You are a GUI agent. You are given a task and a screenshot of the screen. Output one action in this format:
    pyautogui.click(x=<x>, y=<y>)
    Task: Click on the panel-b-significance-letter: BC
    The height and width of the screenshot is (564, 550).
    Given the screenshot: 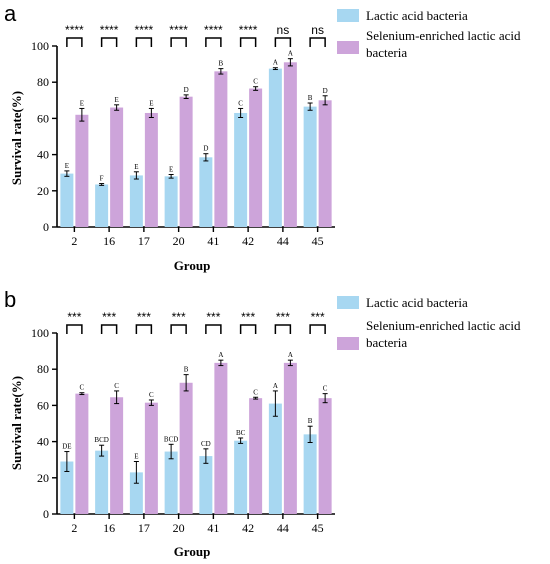 What is the action you would take?
    pyautogui.click(x=241, y=433)
    